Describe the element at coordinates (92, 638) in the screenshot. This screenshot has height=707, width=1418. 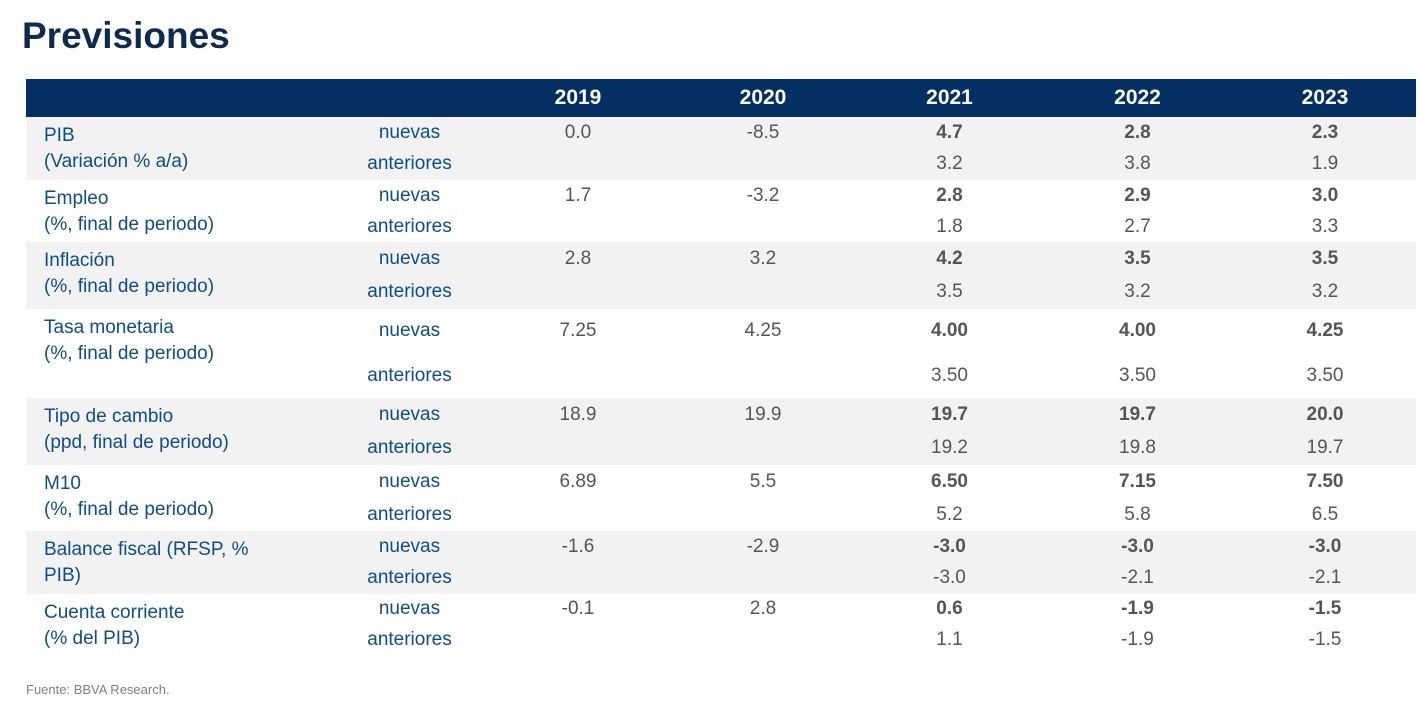
I see `row-label-unit: (% del PIB)` at that location.